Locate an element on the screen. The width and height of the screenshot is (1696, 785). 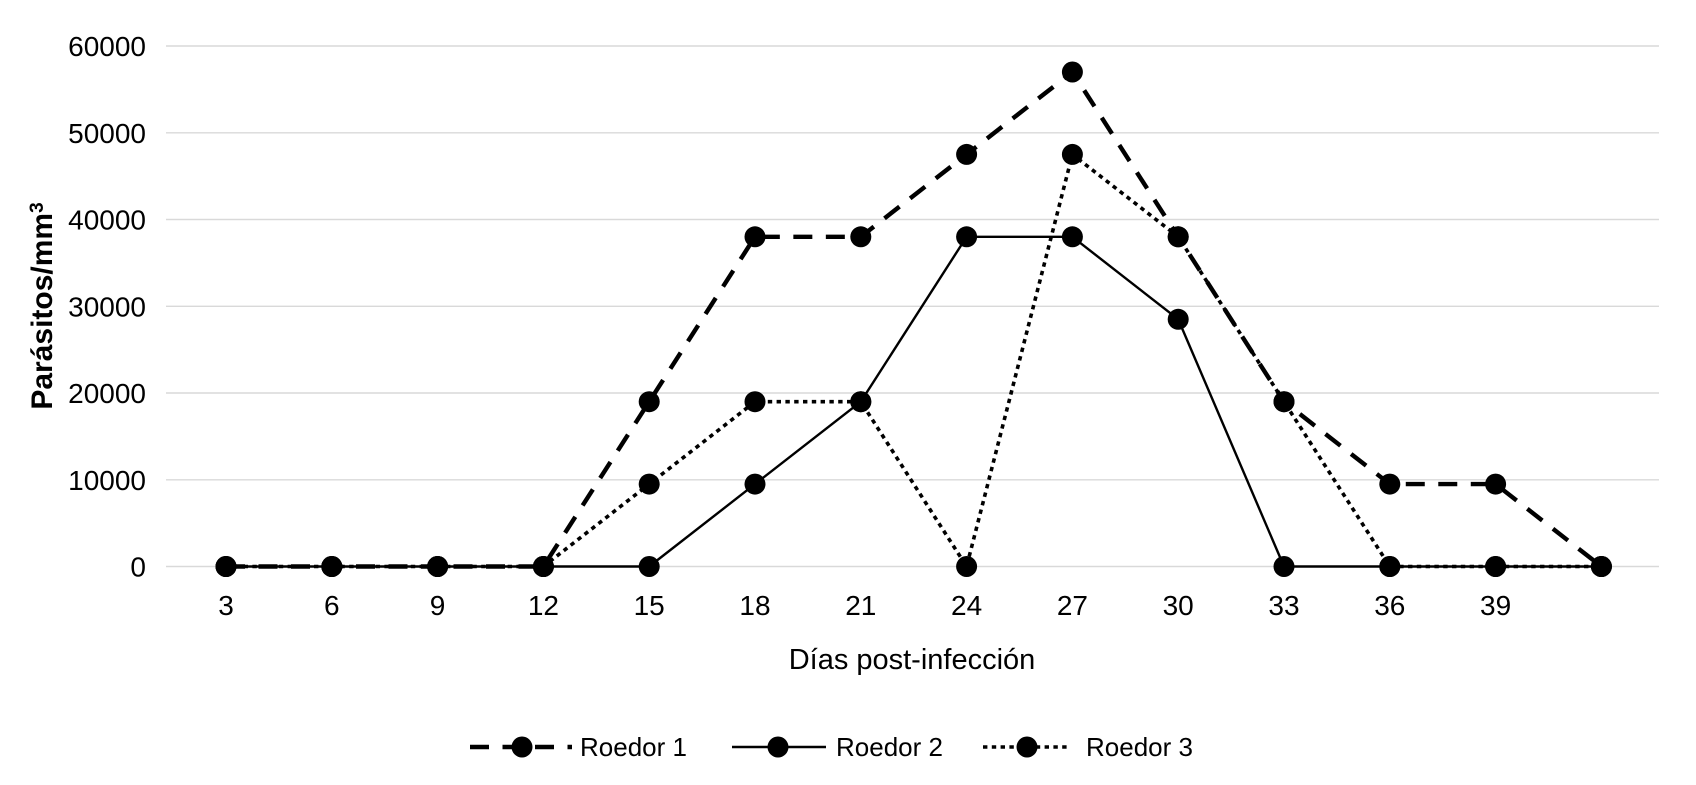
x-tick-label: 9 is located at coordinates (438, 605).